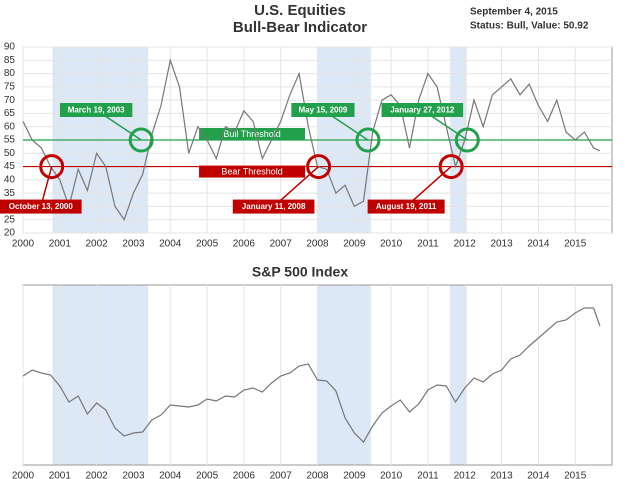 Image resolution: width=625 pixels, height=479 pixels. I want to click on y-tick-label: 85, so click(10, 60).